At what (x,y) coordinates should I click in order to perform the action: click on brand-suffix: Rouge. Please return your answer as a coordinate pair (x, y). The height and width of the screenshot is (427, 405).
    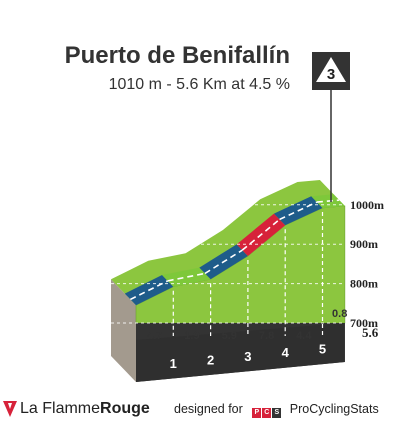
    Looking at the image, I should click on (125, 408).